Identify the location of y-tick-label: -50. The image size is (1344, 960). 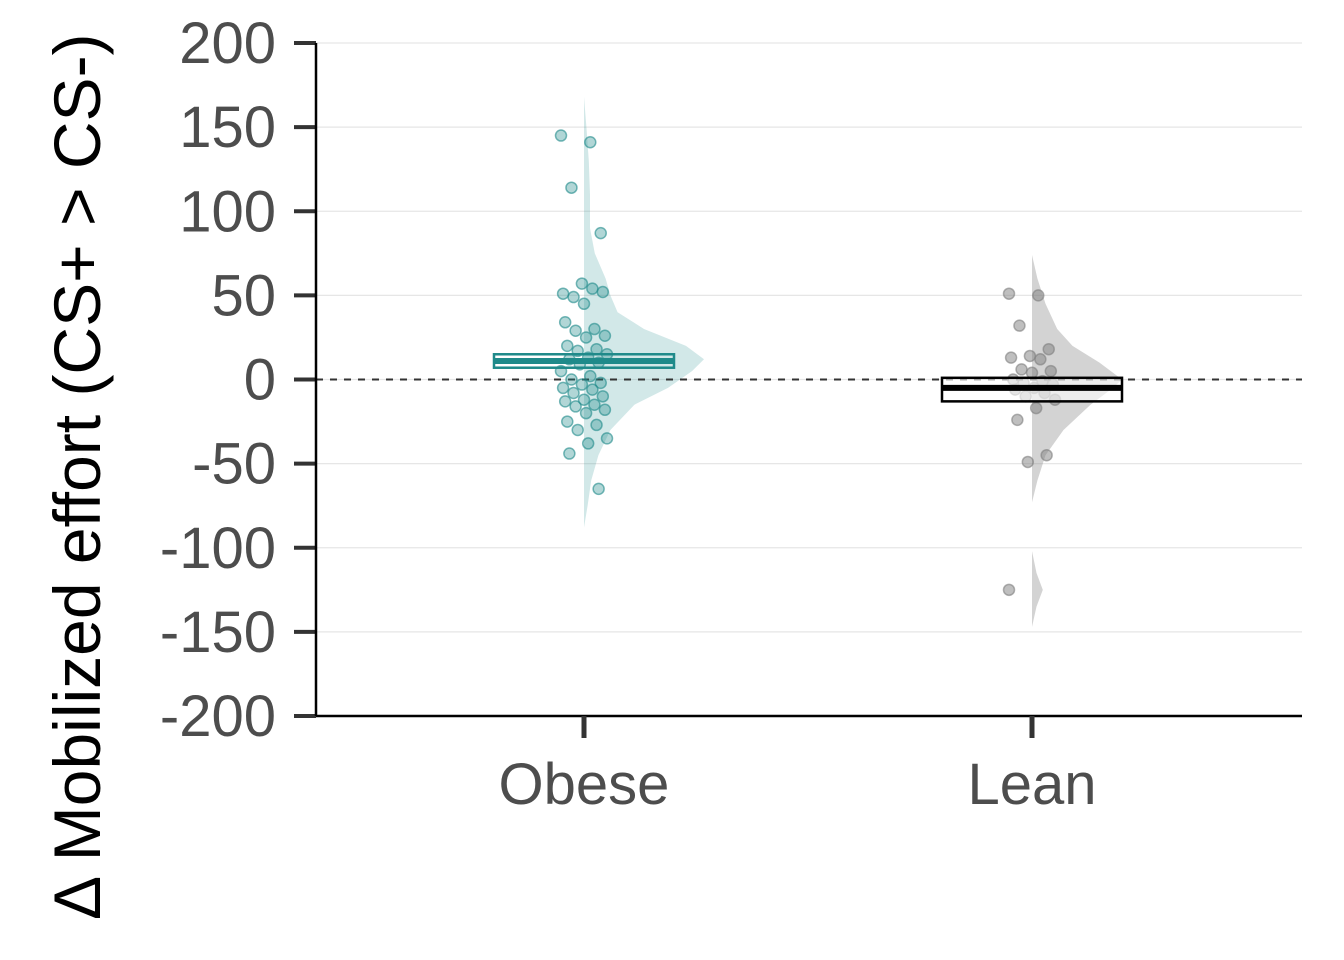
(234, 464).